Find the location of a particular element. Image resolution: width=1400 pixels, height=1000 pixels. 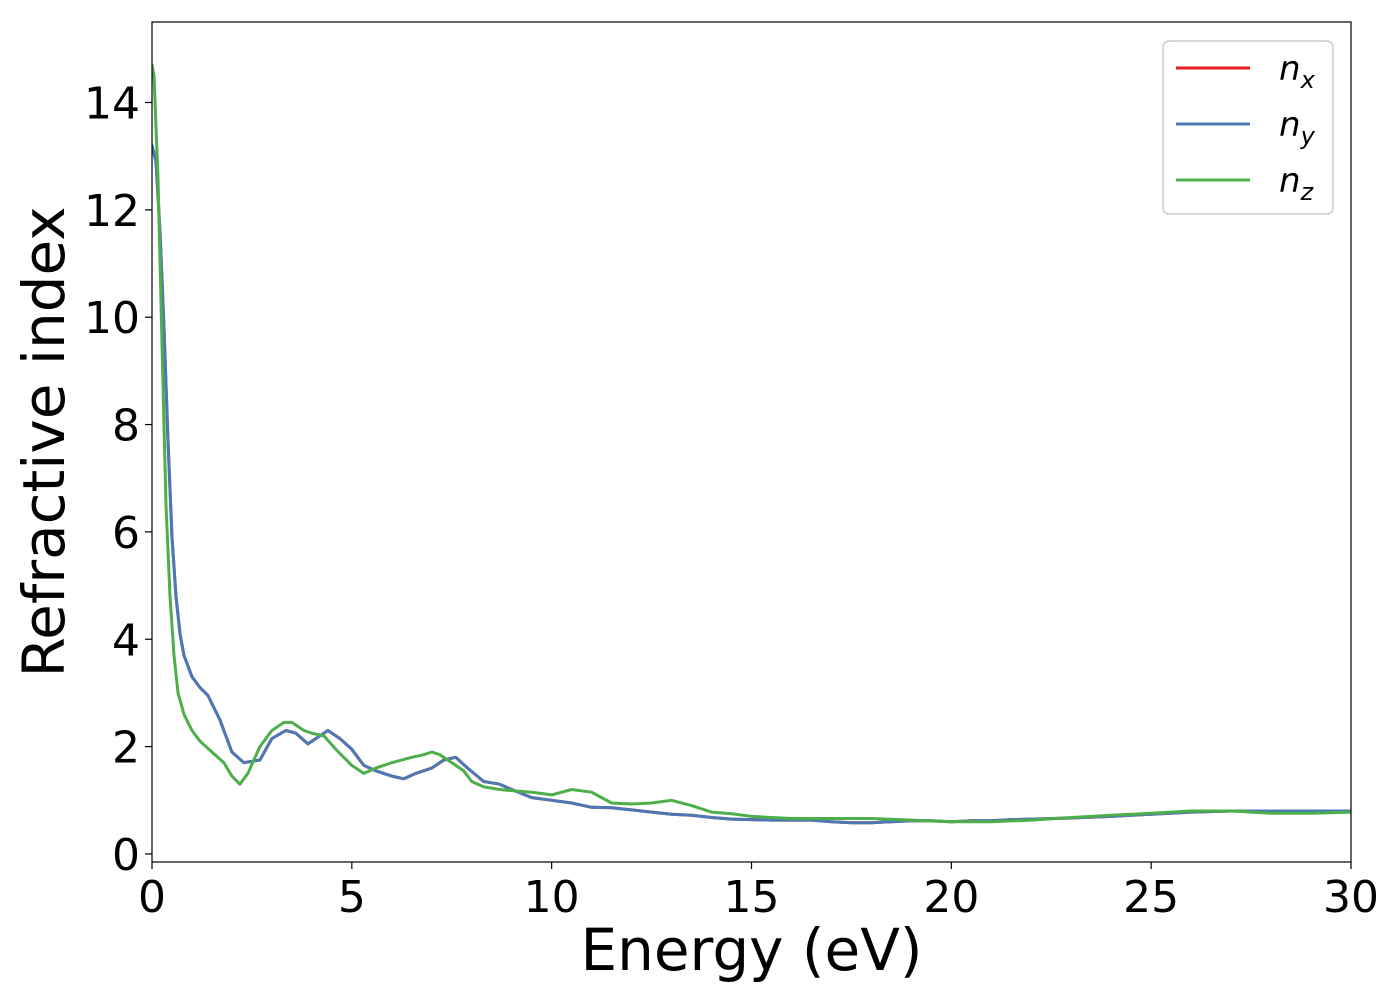

y-tick-label: 6 is located at coordinates (126, 533).